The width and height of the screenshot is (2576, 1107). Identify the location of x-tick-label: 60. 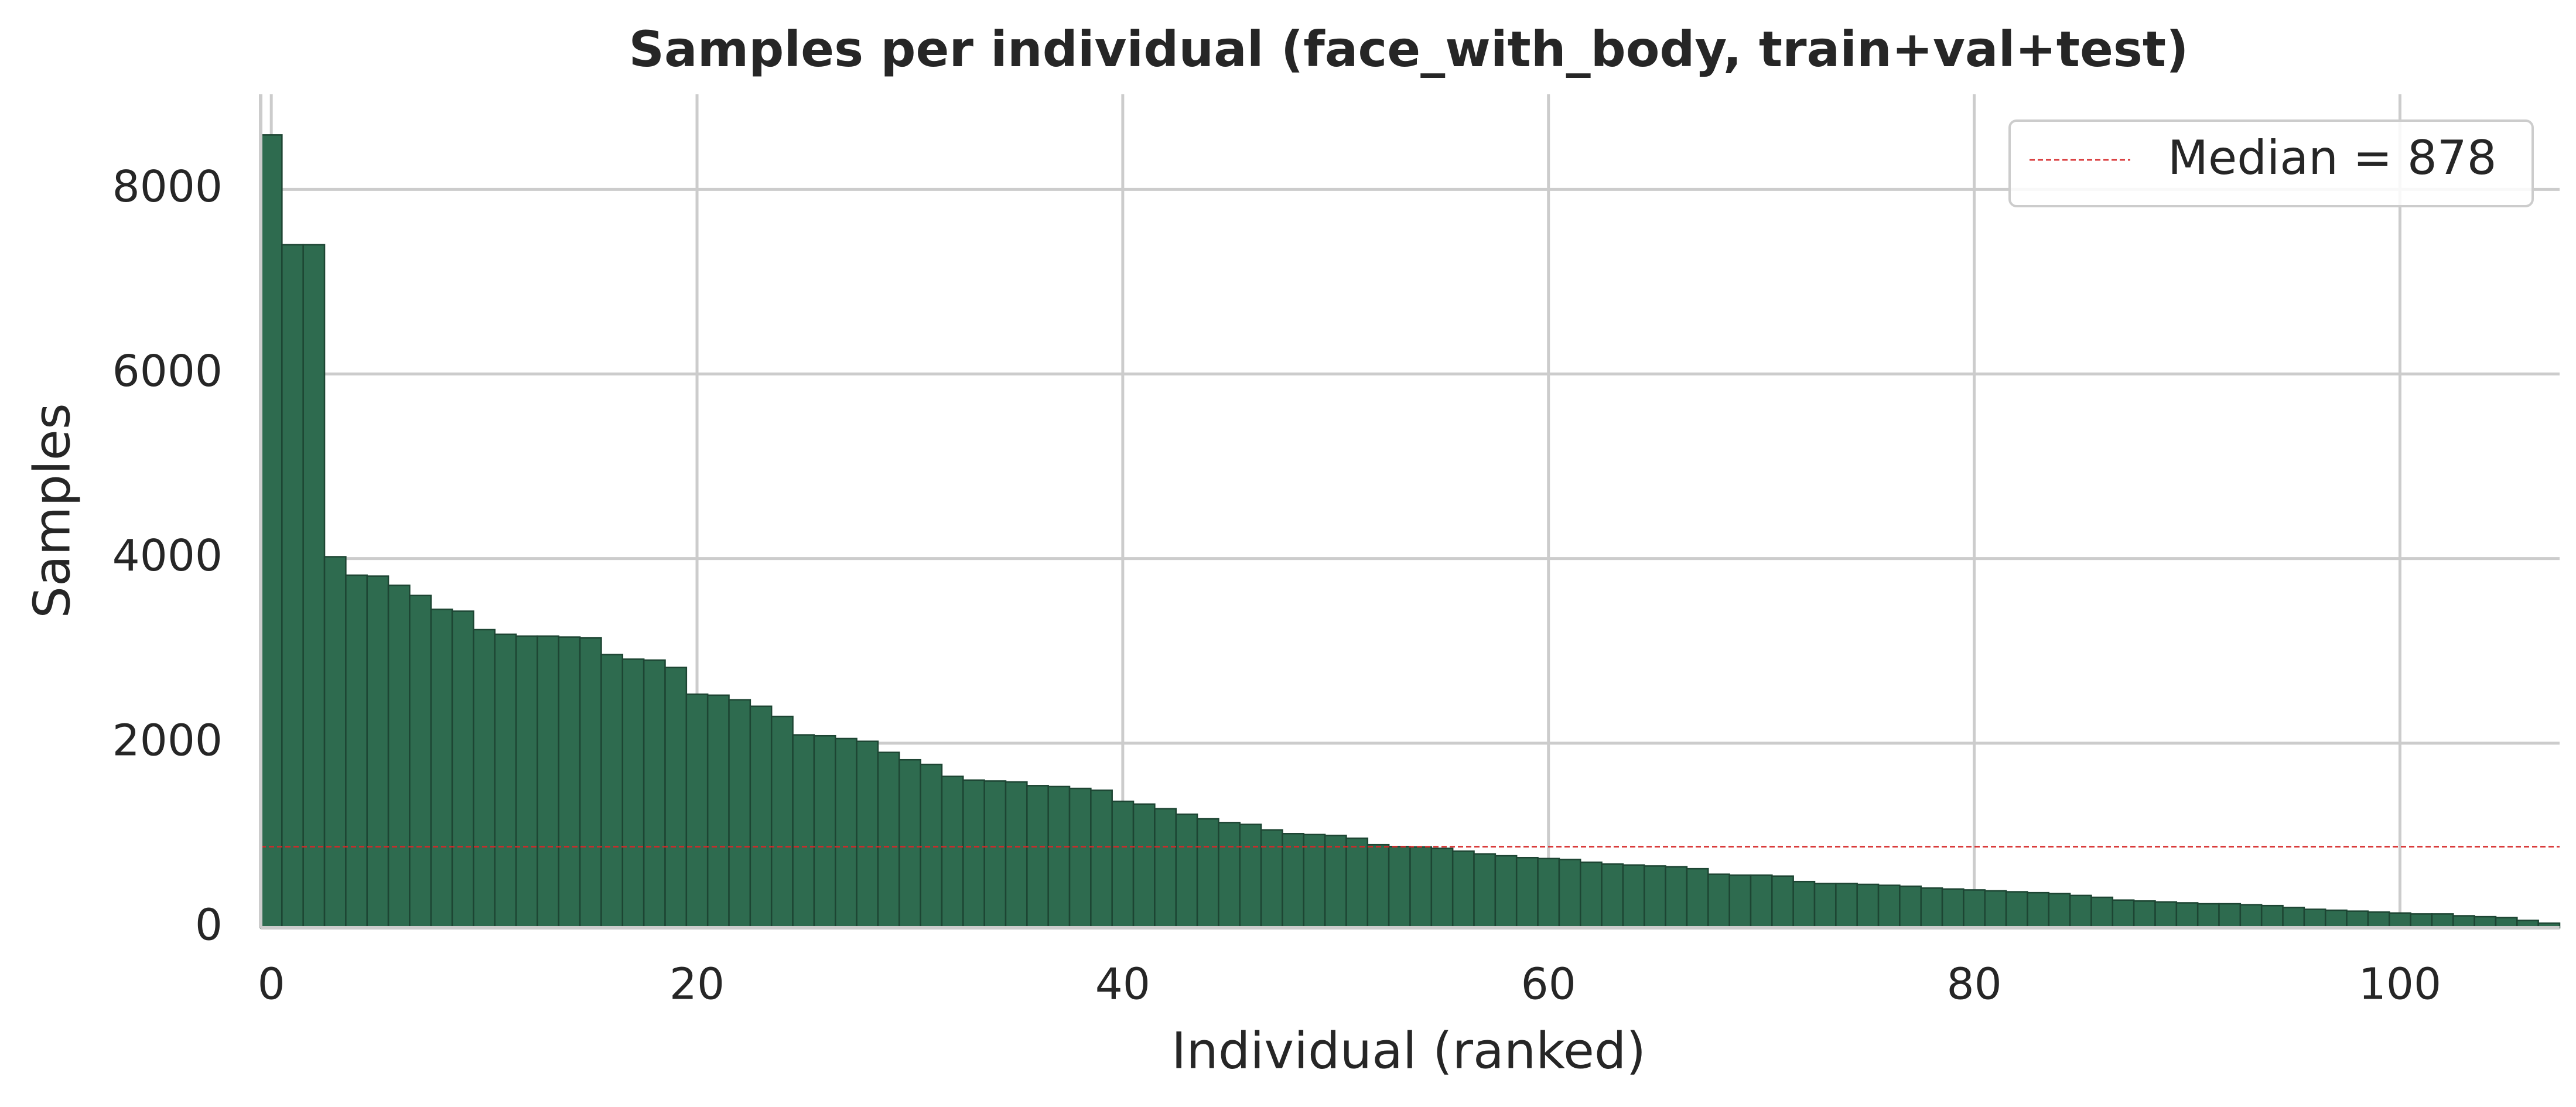
(1548, 984).